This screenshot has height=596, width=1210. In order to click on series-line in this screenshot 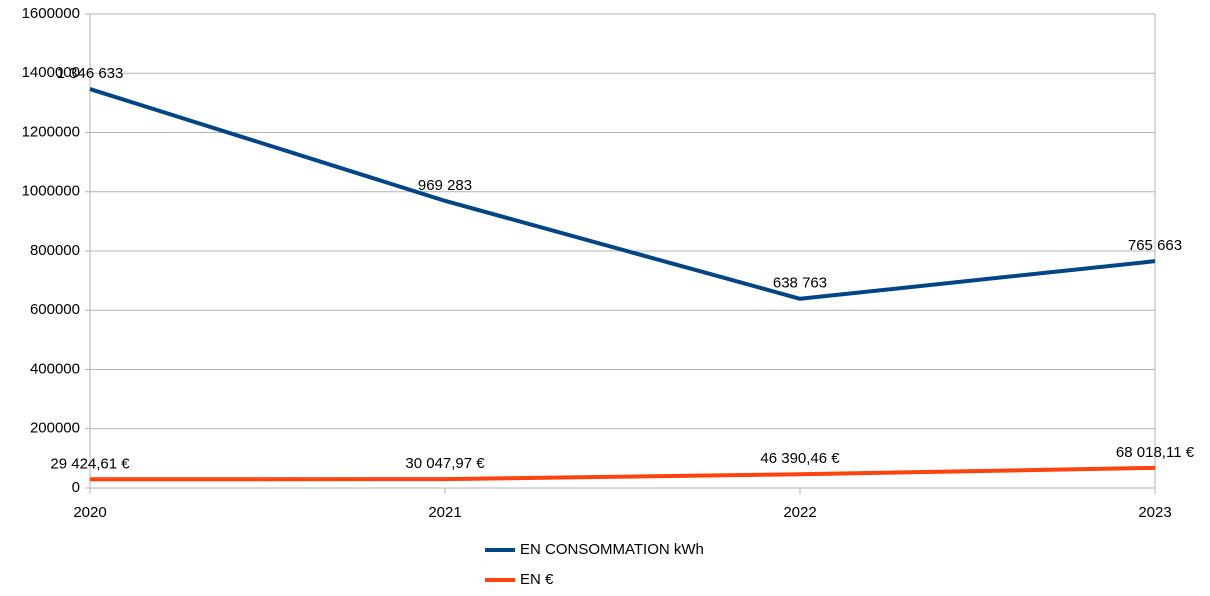, I will do `click(622, 473)`.